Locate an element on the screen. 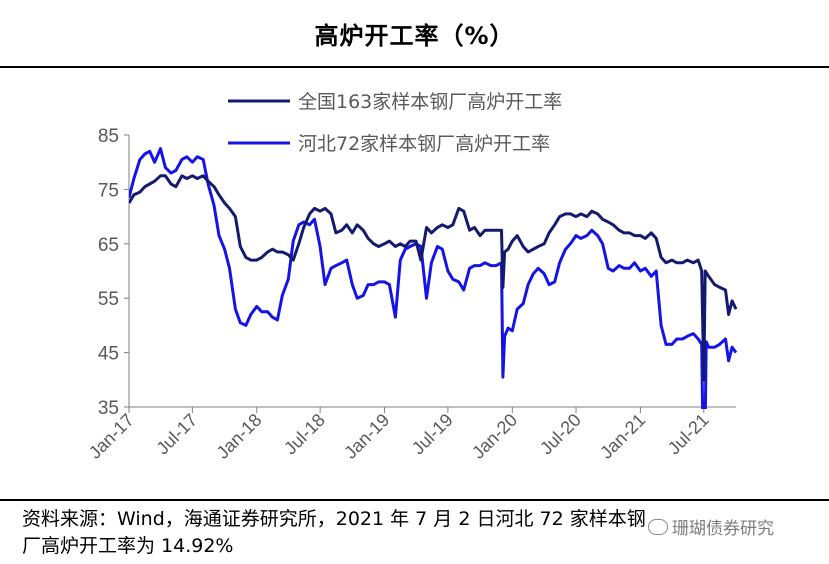 This screenshot has width=829, height=564. x-tick-label: Jan-20 is located at coordinates (494, 436).